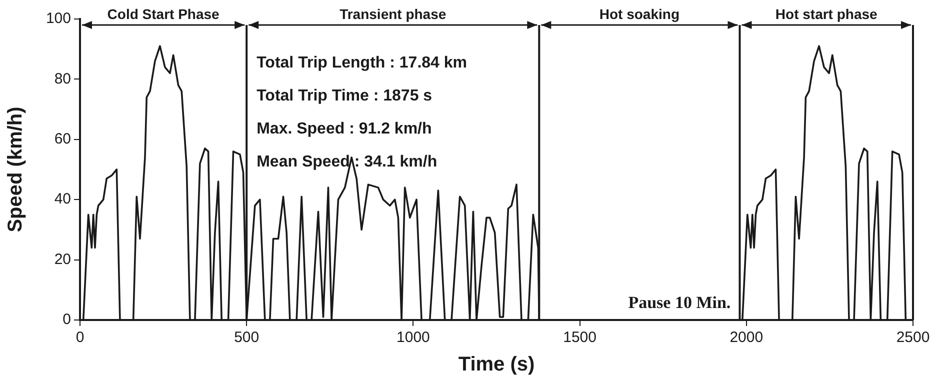  I want to click on annotation: Hot soaking, so click(639, 14).